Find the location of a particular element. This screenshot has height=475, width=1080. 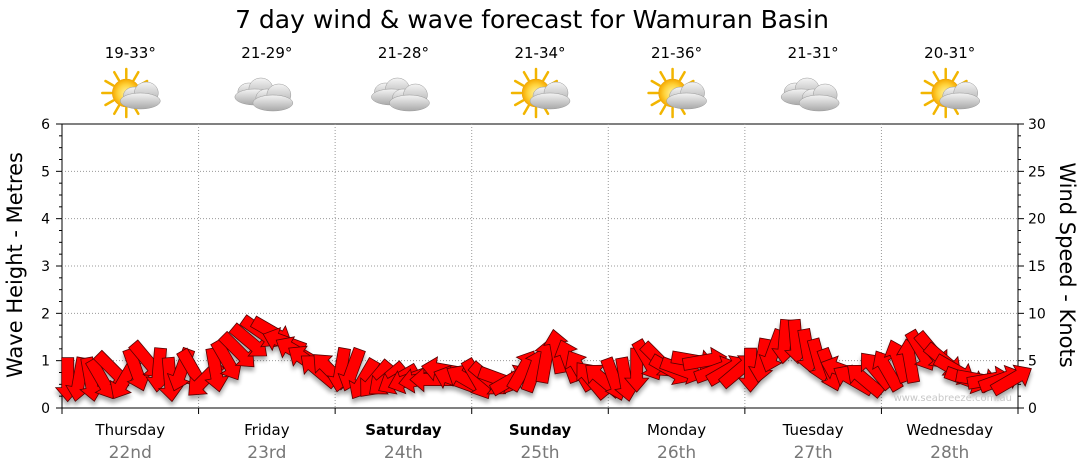

day-date-label: 23rd is located at coordinates (266, 453).